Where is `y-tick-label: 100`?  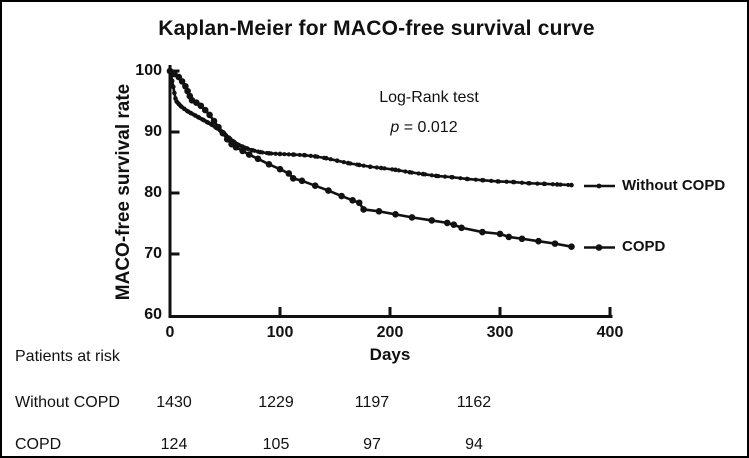
y-tick-label: 100 is located at coordinates (148, 70).